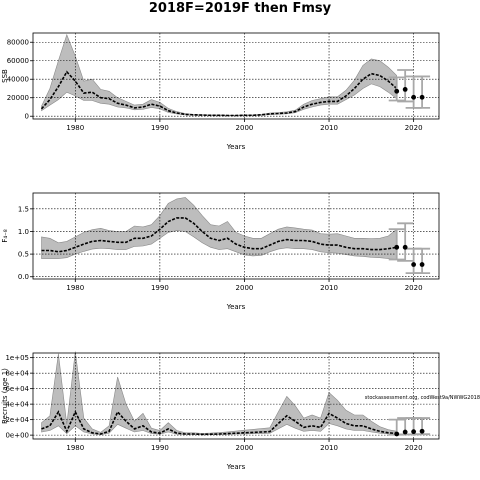 The width and height of the screenshot is (480, 480). I want to click on panel-3-y-axis-label: Recruits (age 1), so click(5, 396).